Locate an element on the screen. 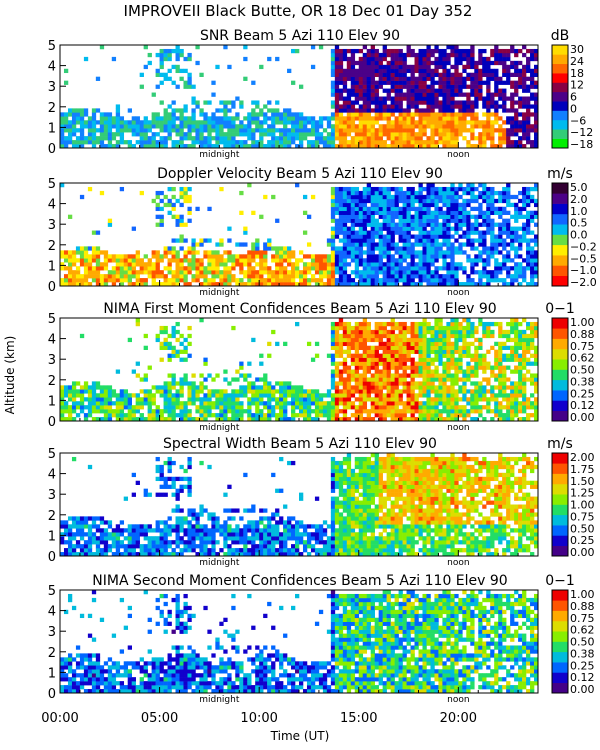 Image resolution: width=600 pixels, height=750 pixels. colorbar-swatch is located at coordinates (560, 68).